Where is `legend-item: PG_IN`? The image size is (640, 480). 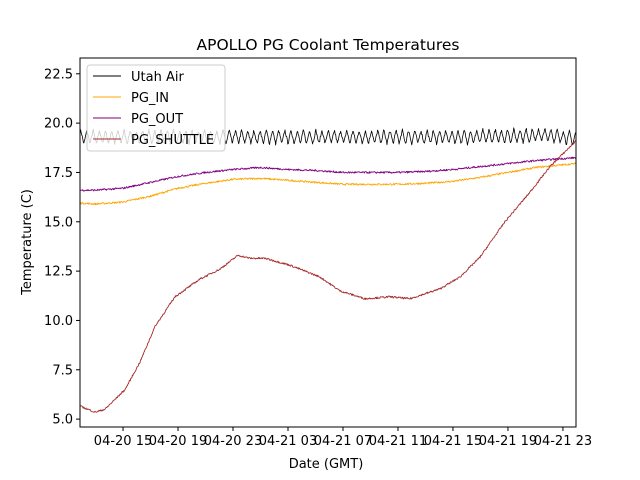 legend-item: PG_IN is located at coordinates (131, 98).